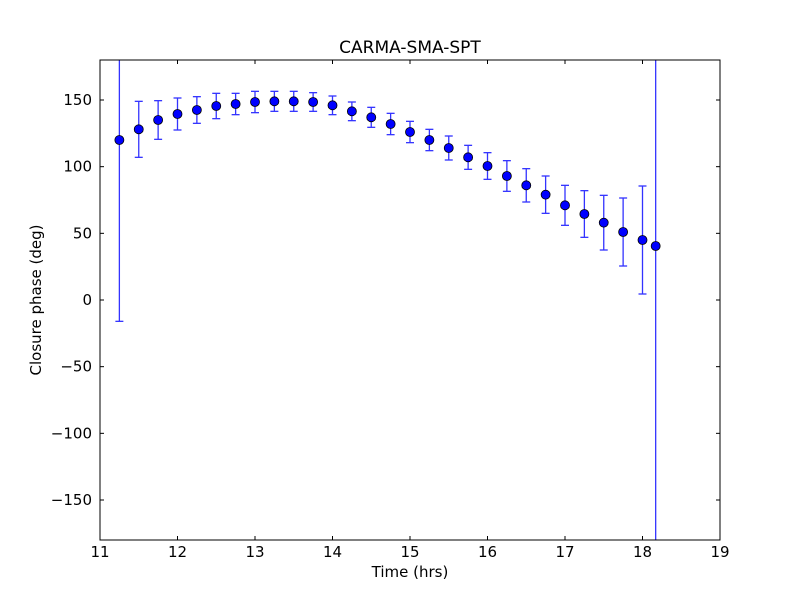 The height and width of the screenshot is (600, 800). What do you see at coordinates (719, 552) in the screenshot?
I see `x-tick-label: 19` at bounding box center [719, 552].